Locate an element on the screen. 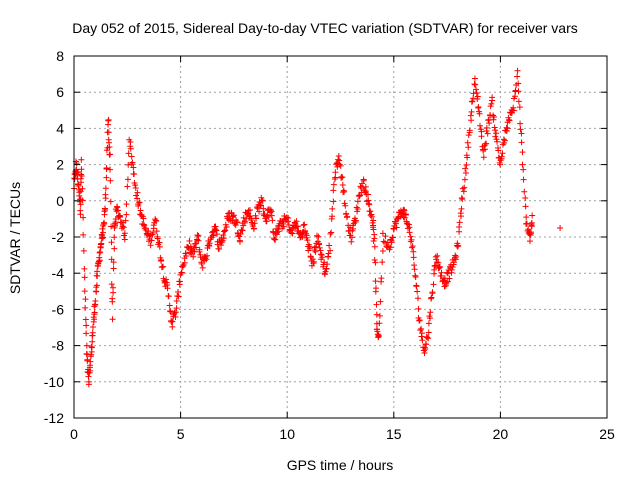  x-axis-label: GPS time / hours is located at coordinates (340, 465).